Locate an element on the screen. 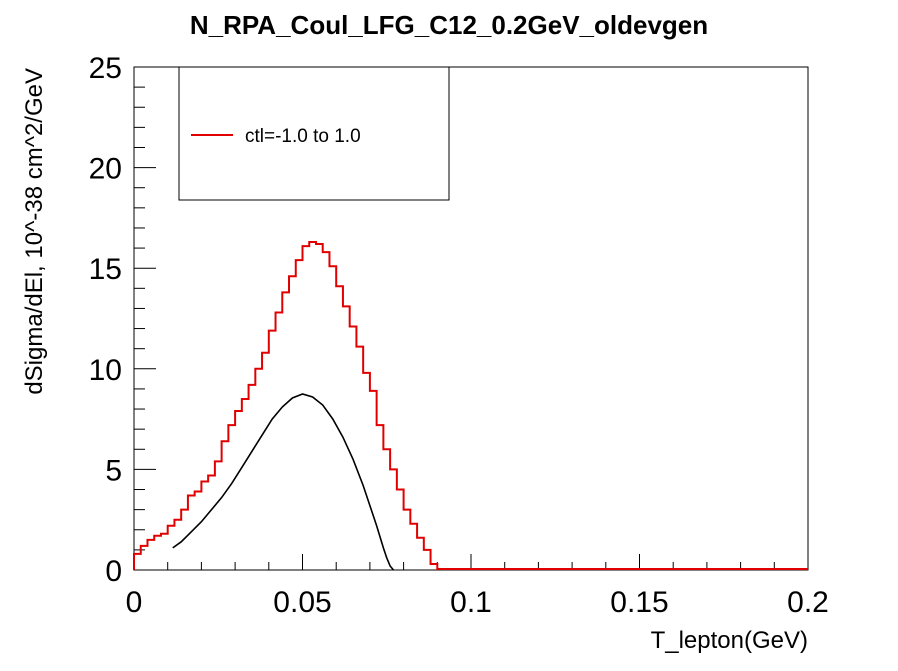 The height and width of the screenshot is (671, 898). x-tick-label: 0.2 is located at coordinates (808, 602).